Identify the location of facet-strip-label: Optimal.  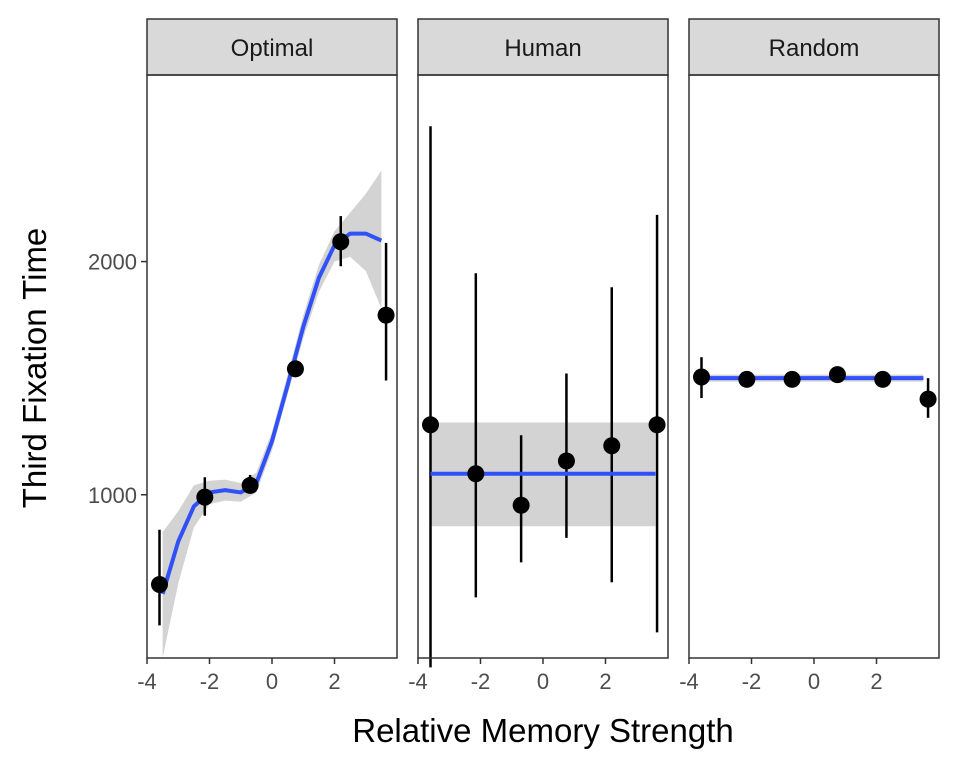
(272, 48).